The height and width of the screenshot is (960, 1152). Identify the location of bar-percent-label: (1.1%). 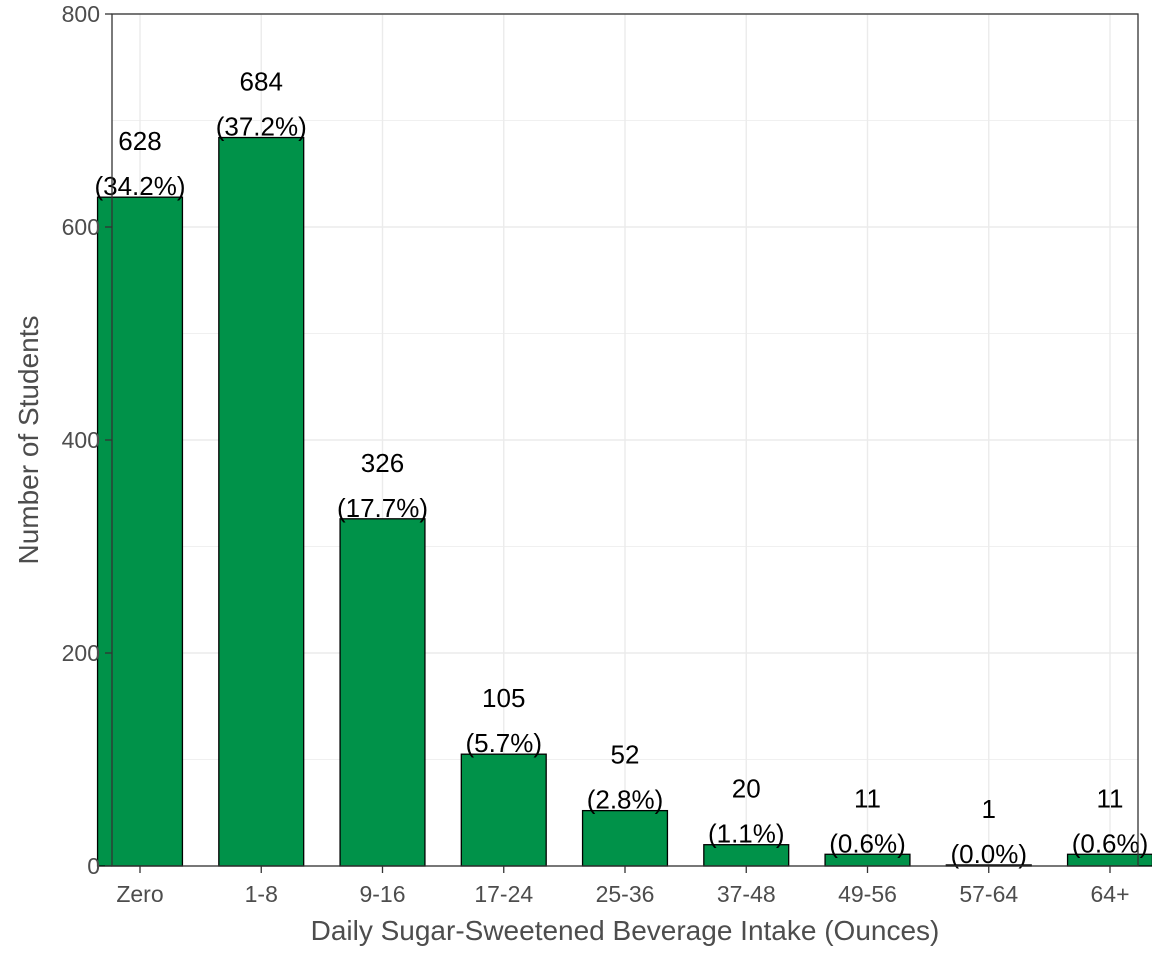
(746, 834).